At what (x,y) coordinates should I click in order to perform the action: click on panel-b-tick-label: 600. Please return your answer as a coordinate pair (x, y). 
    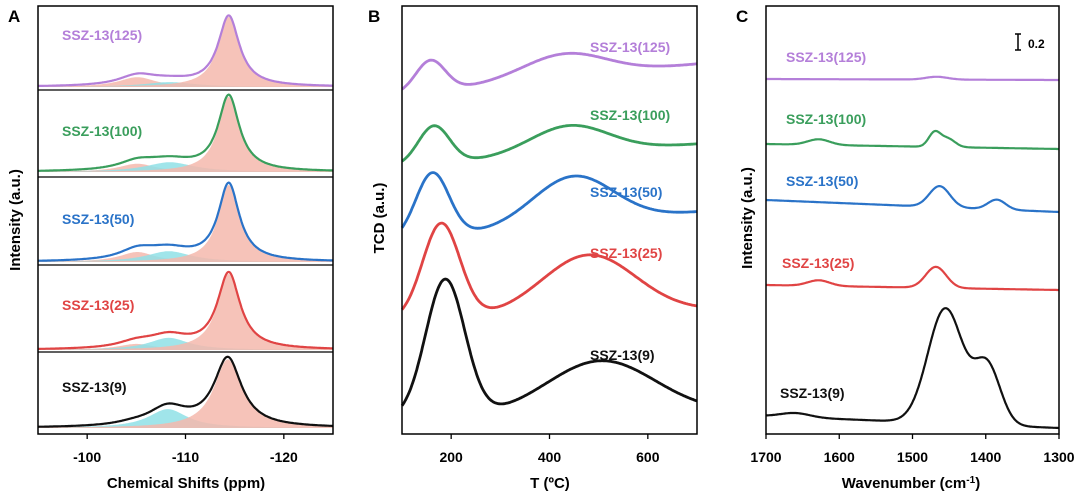
    Looking at the image, I should click on (648, 457).